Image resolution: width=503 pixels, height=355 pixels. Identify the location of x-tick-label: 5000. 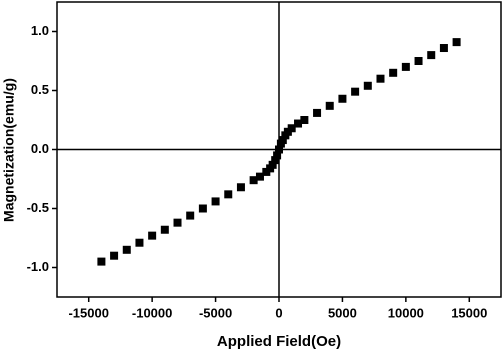
(342, 312).